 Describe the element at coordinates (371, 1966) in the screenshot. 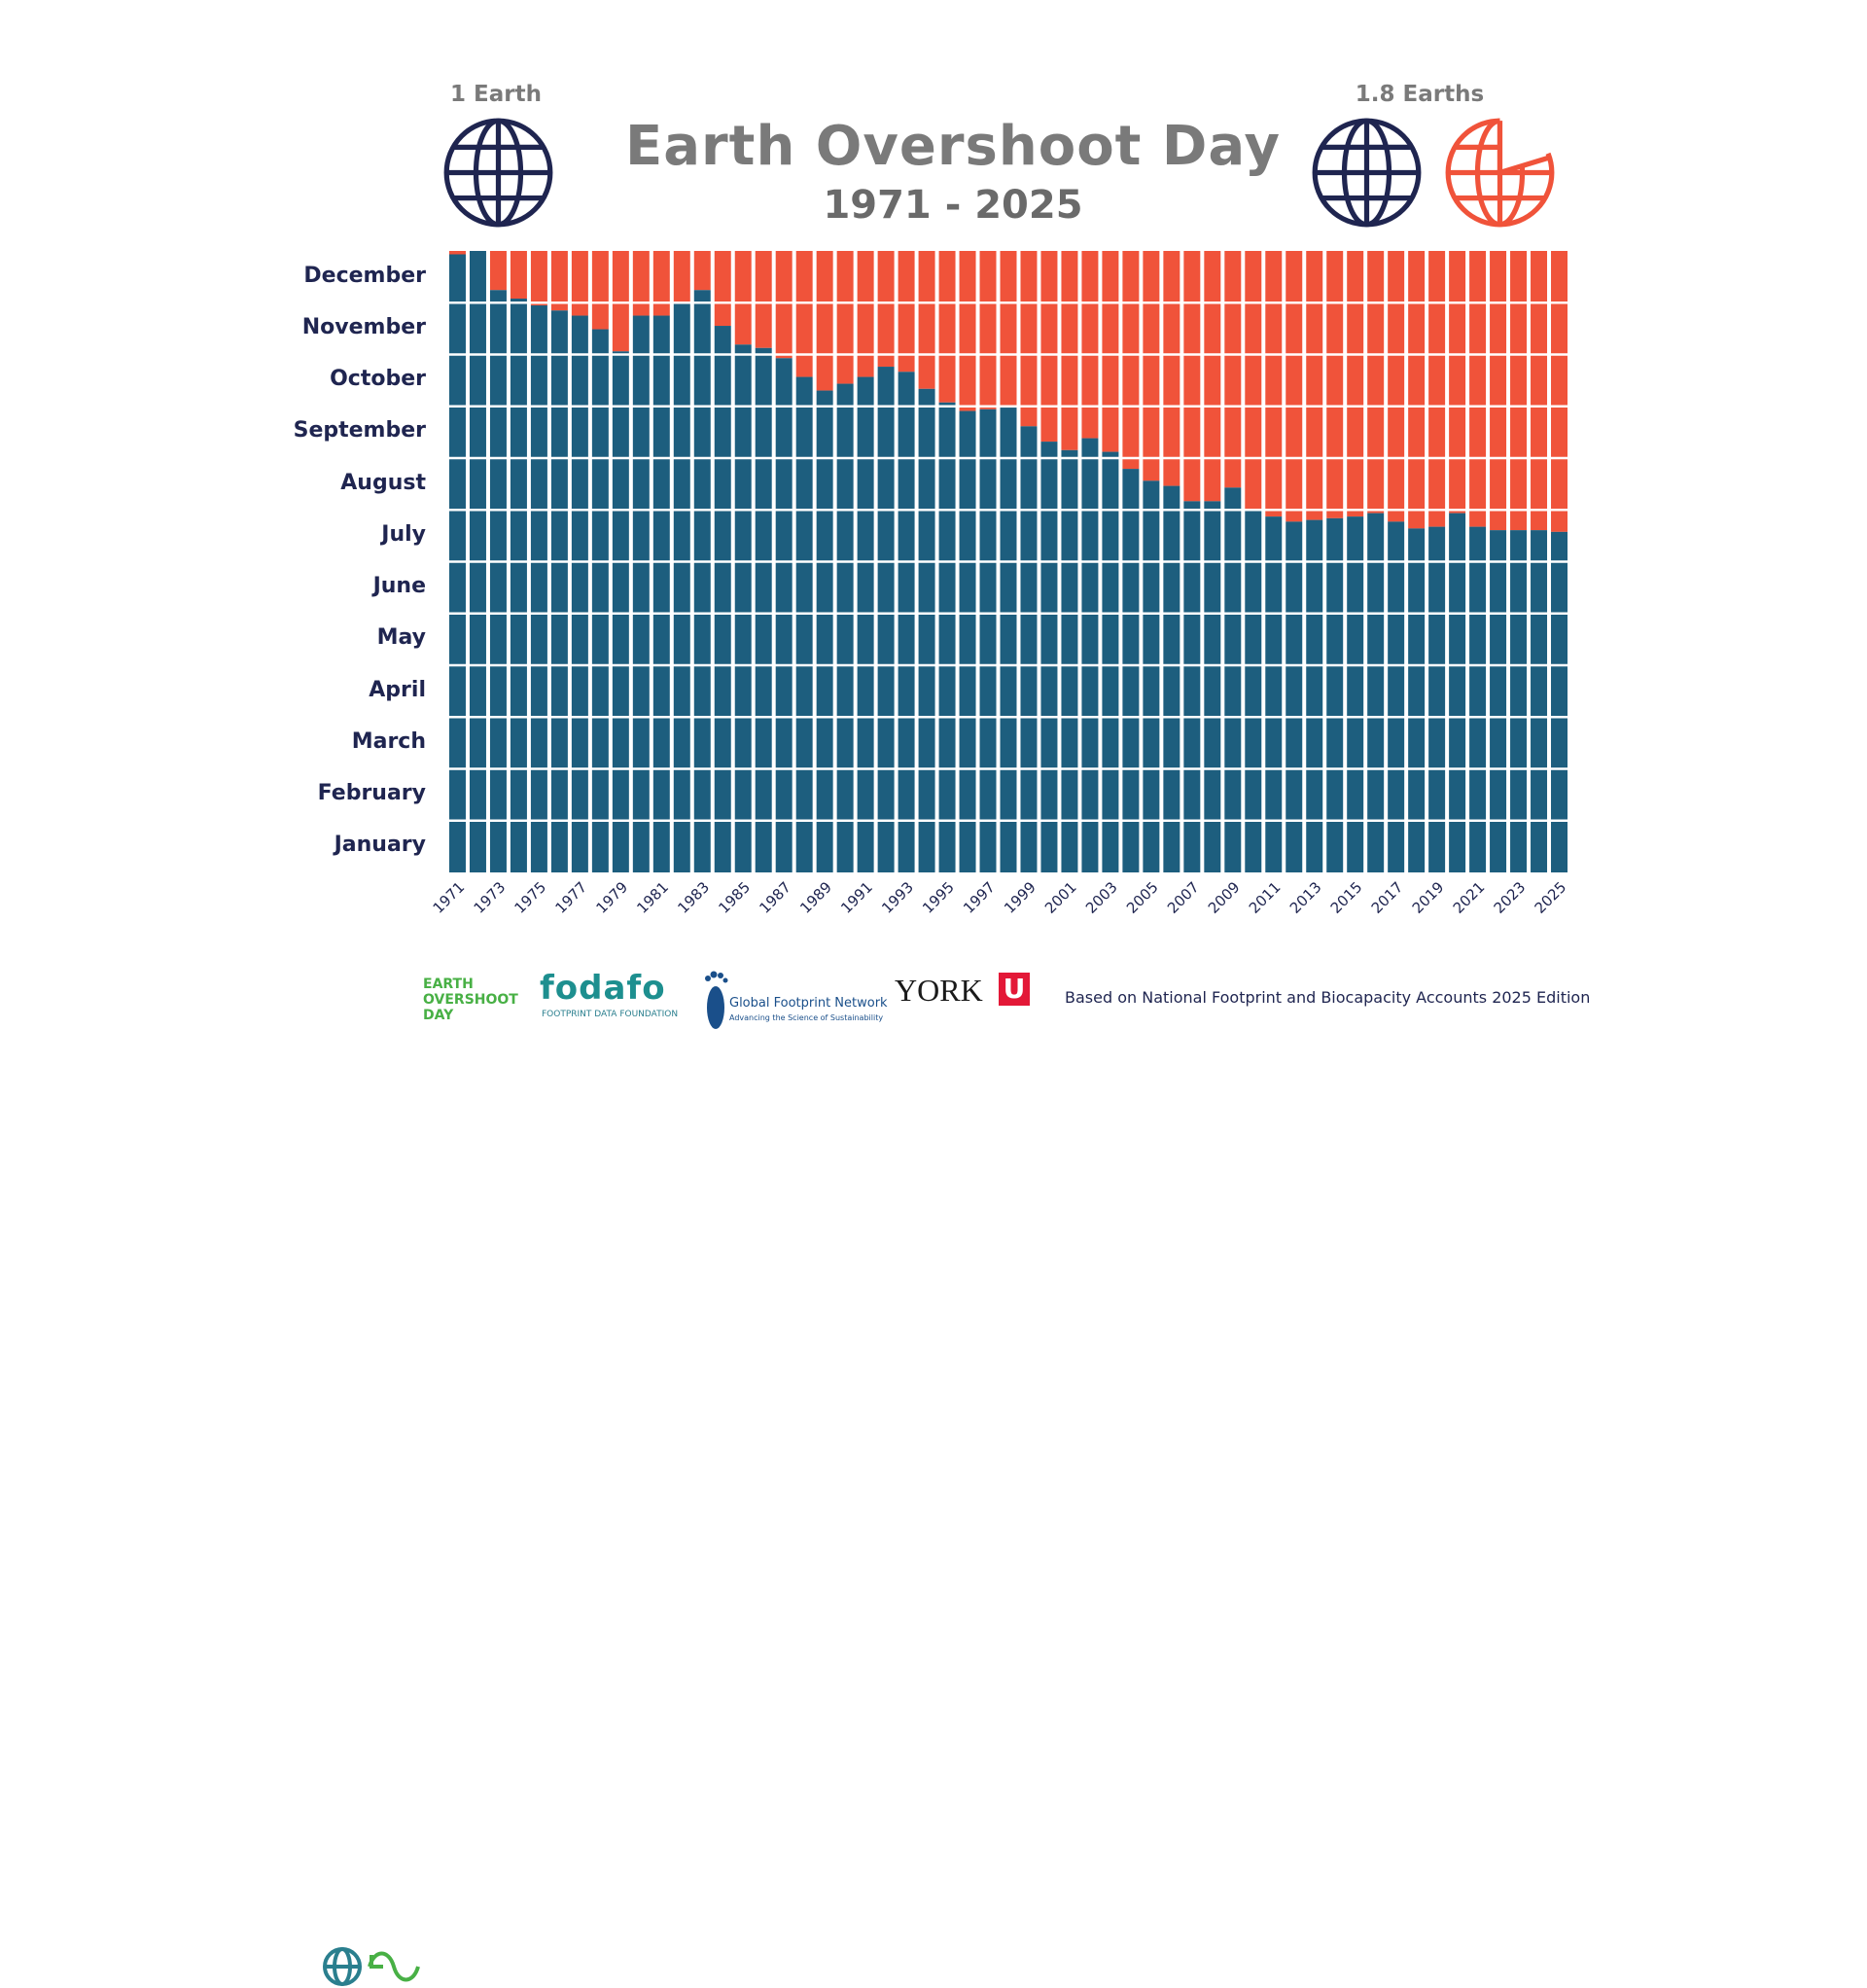

I see `earth-overshoot-day-logo-icon` at that location.